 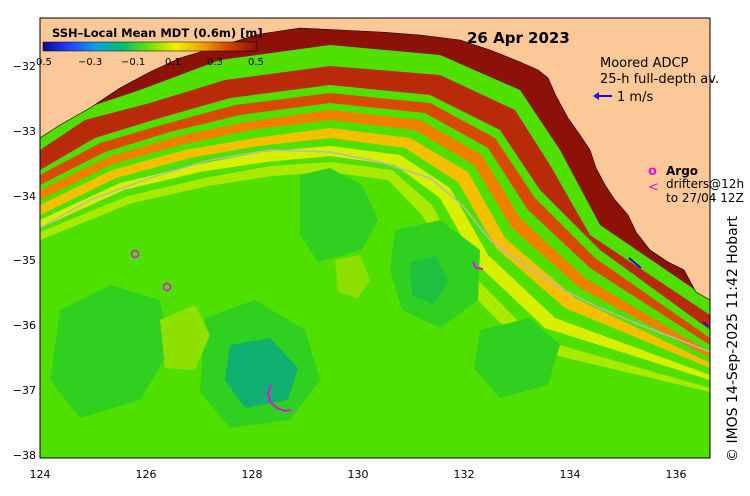 What do you see at coordinates (173, 62) in the screenshot?
I see `colorbar-tick: 0.1` at bounding box center [173, 62].